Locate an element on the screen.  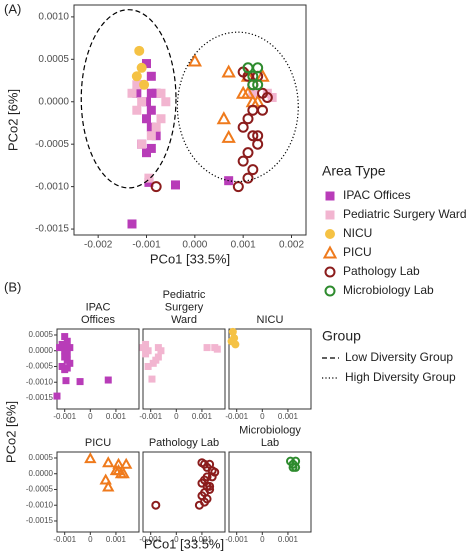
legend-label: Pathology Lab is located at coordinates (381, 271).